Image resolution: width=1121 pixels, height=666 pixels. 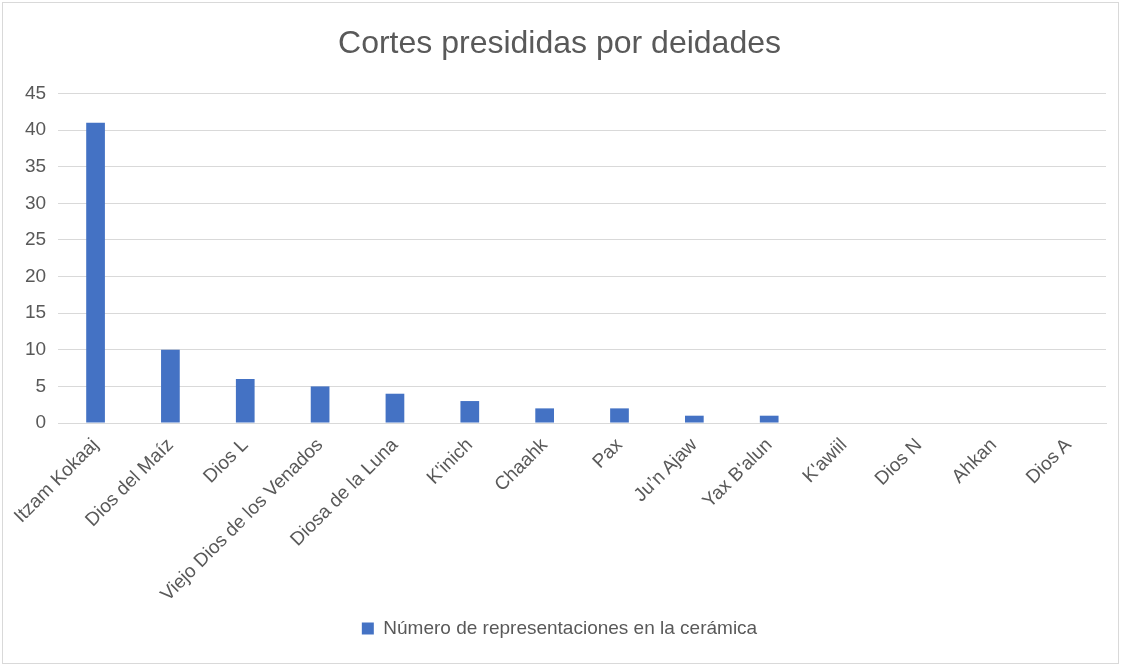 I want to click on y-tick-label: 30, so click(x=35, y=202).